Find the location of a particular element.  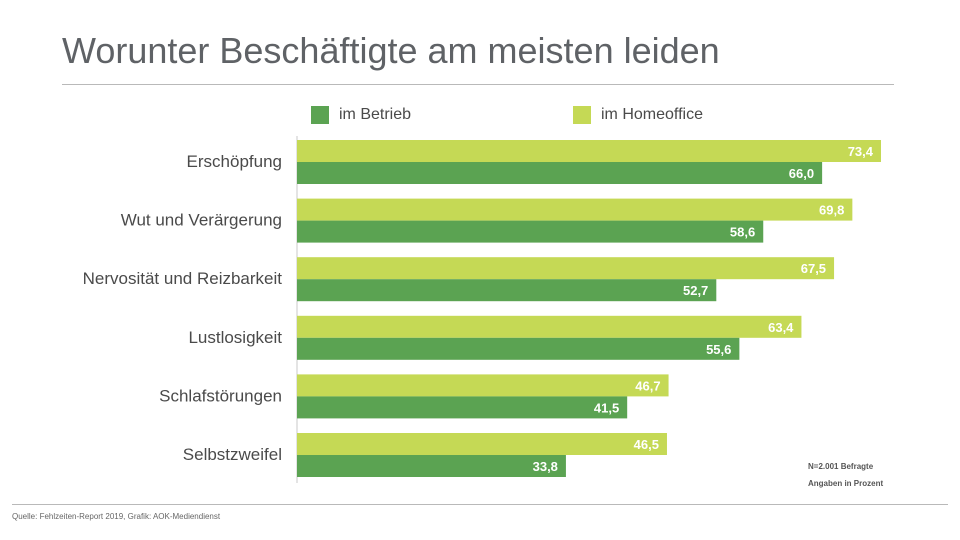

legend-label-homeoffice: im Homeoffice is located at coordinates (652, 114).